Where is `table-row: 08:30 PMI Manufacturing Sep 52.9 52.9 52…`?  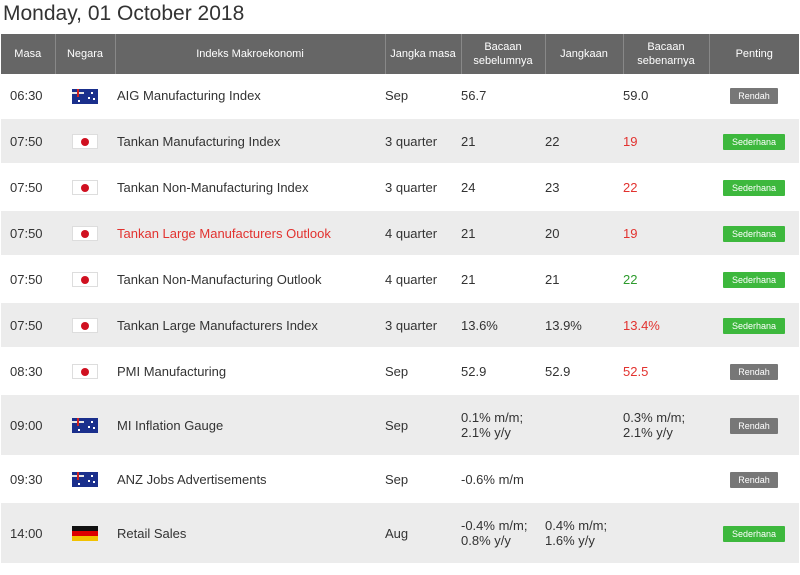
table-row: 08:30 PMI Manufacturing Sep 52.9 52.9 52… is located at coordinates (400, 371).